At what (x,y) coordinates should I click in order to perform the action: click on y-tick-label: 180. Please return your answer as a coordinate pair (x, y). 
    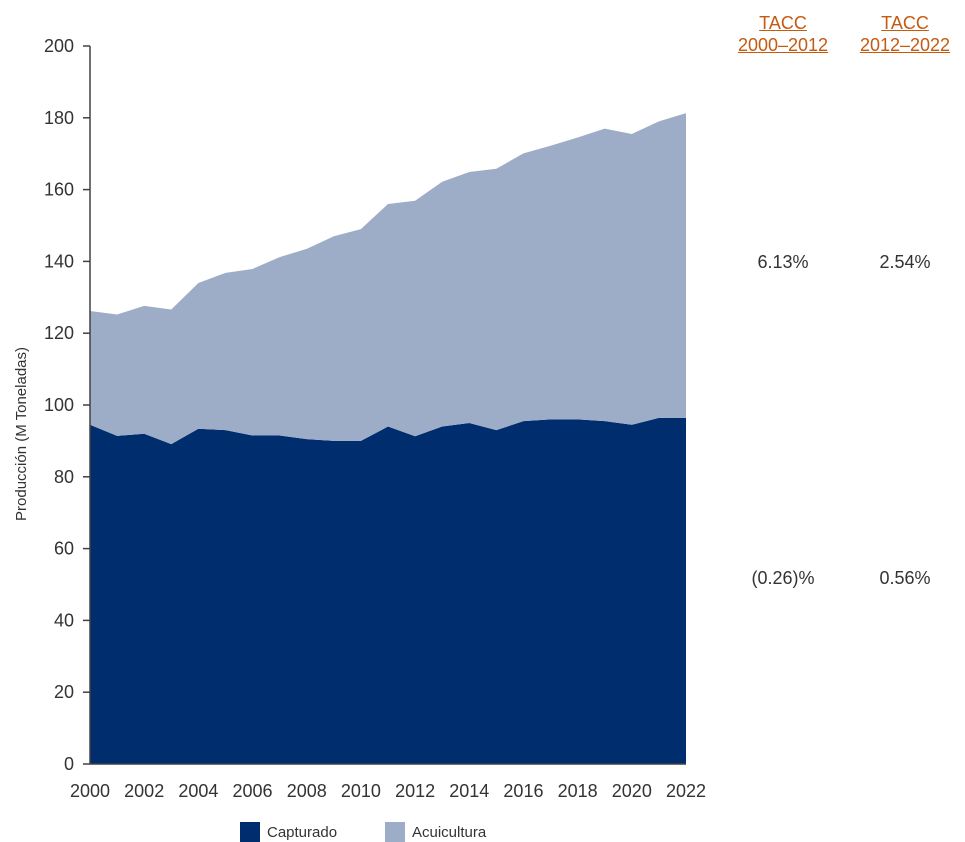
    Looking at the image, I should click on (59, 118).